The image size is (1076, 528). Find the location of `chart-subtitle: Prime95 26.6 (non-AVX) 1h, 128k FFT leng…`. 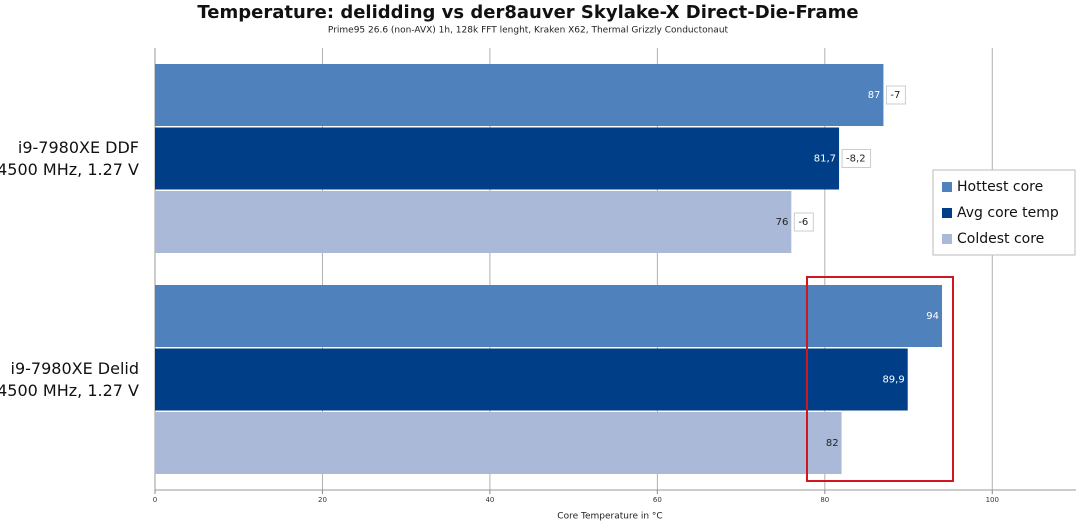

chart-subtitle: Prime95 26.6 (non-AVX) 1h, 128k FFT leng… is located at coordinates (528, 31).